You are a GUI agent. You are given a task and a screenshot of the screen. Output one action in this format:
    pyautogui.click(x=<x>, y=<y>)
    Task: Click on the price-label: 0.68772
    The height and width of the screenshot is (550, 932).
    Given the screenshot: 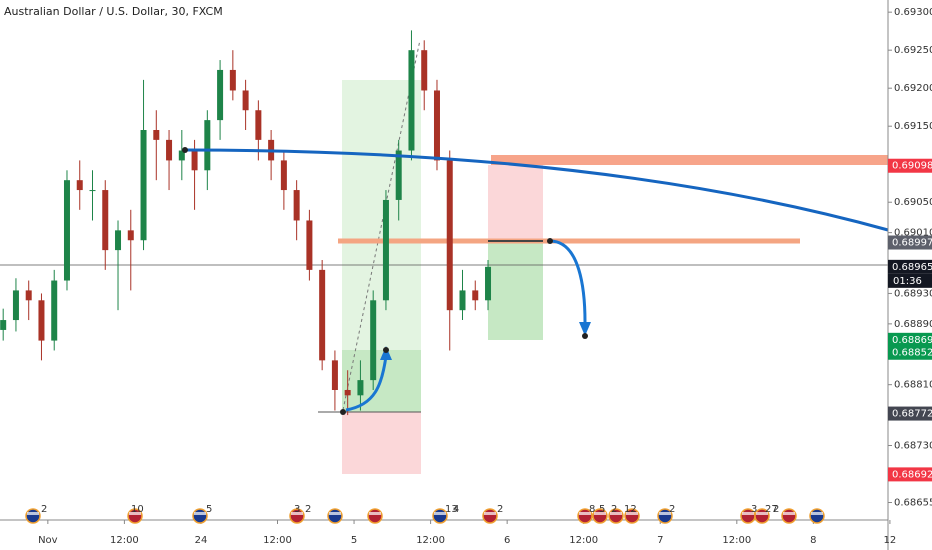 What is the action you would take?
    pyautogui.click(x=912, y=414)
    